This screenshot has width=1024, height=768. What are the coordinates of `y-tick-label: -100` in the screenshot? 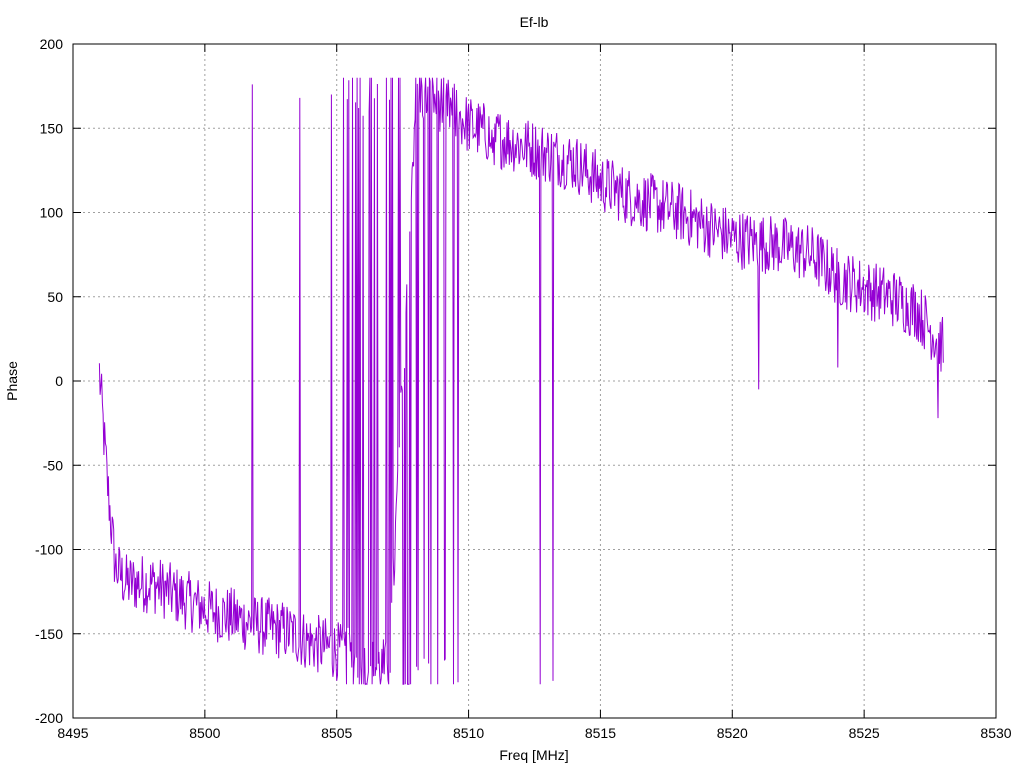 It's located at (49, 550).